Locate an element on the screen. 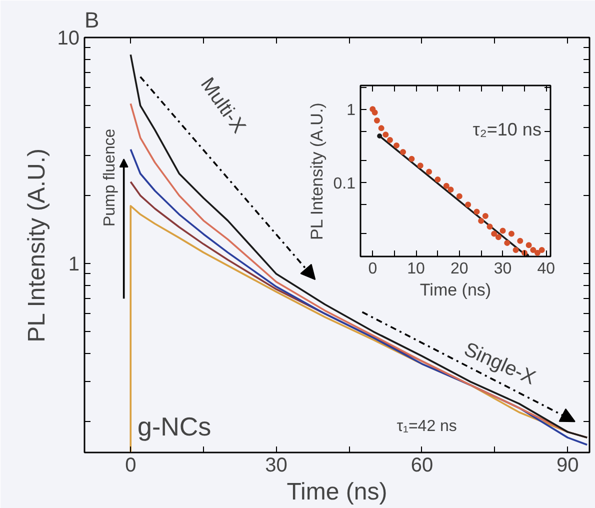  x-tick-label: 20 is located at coordinates (459, 269).